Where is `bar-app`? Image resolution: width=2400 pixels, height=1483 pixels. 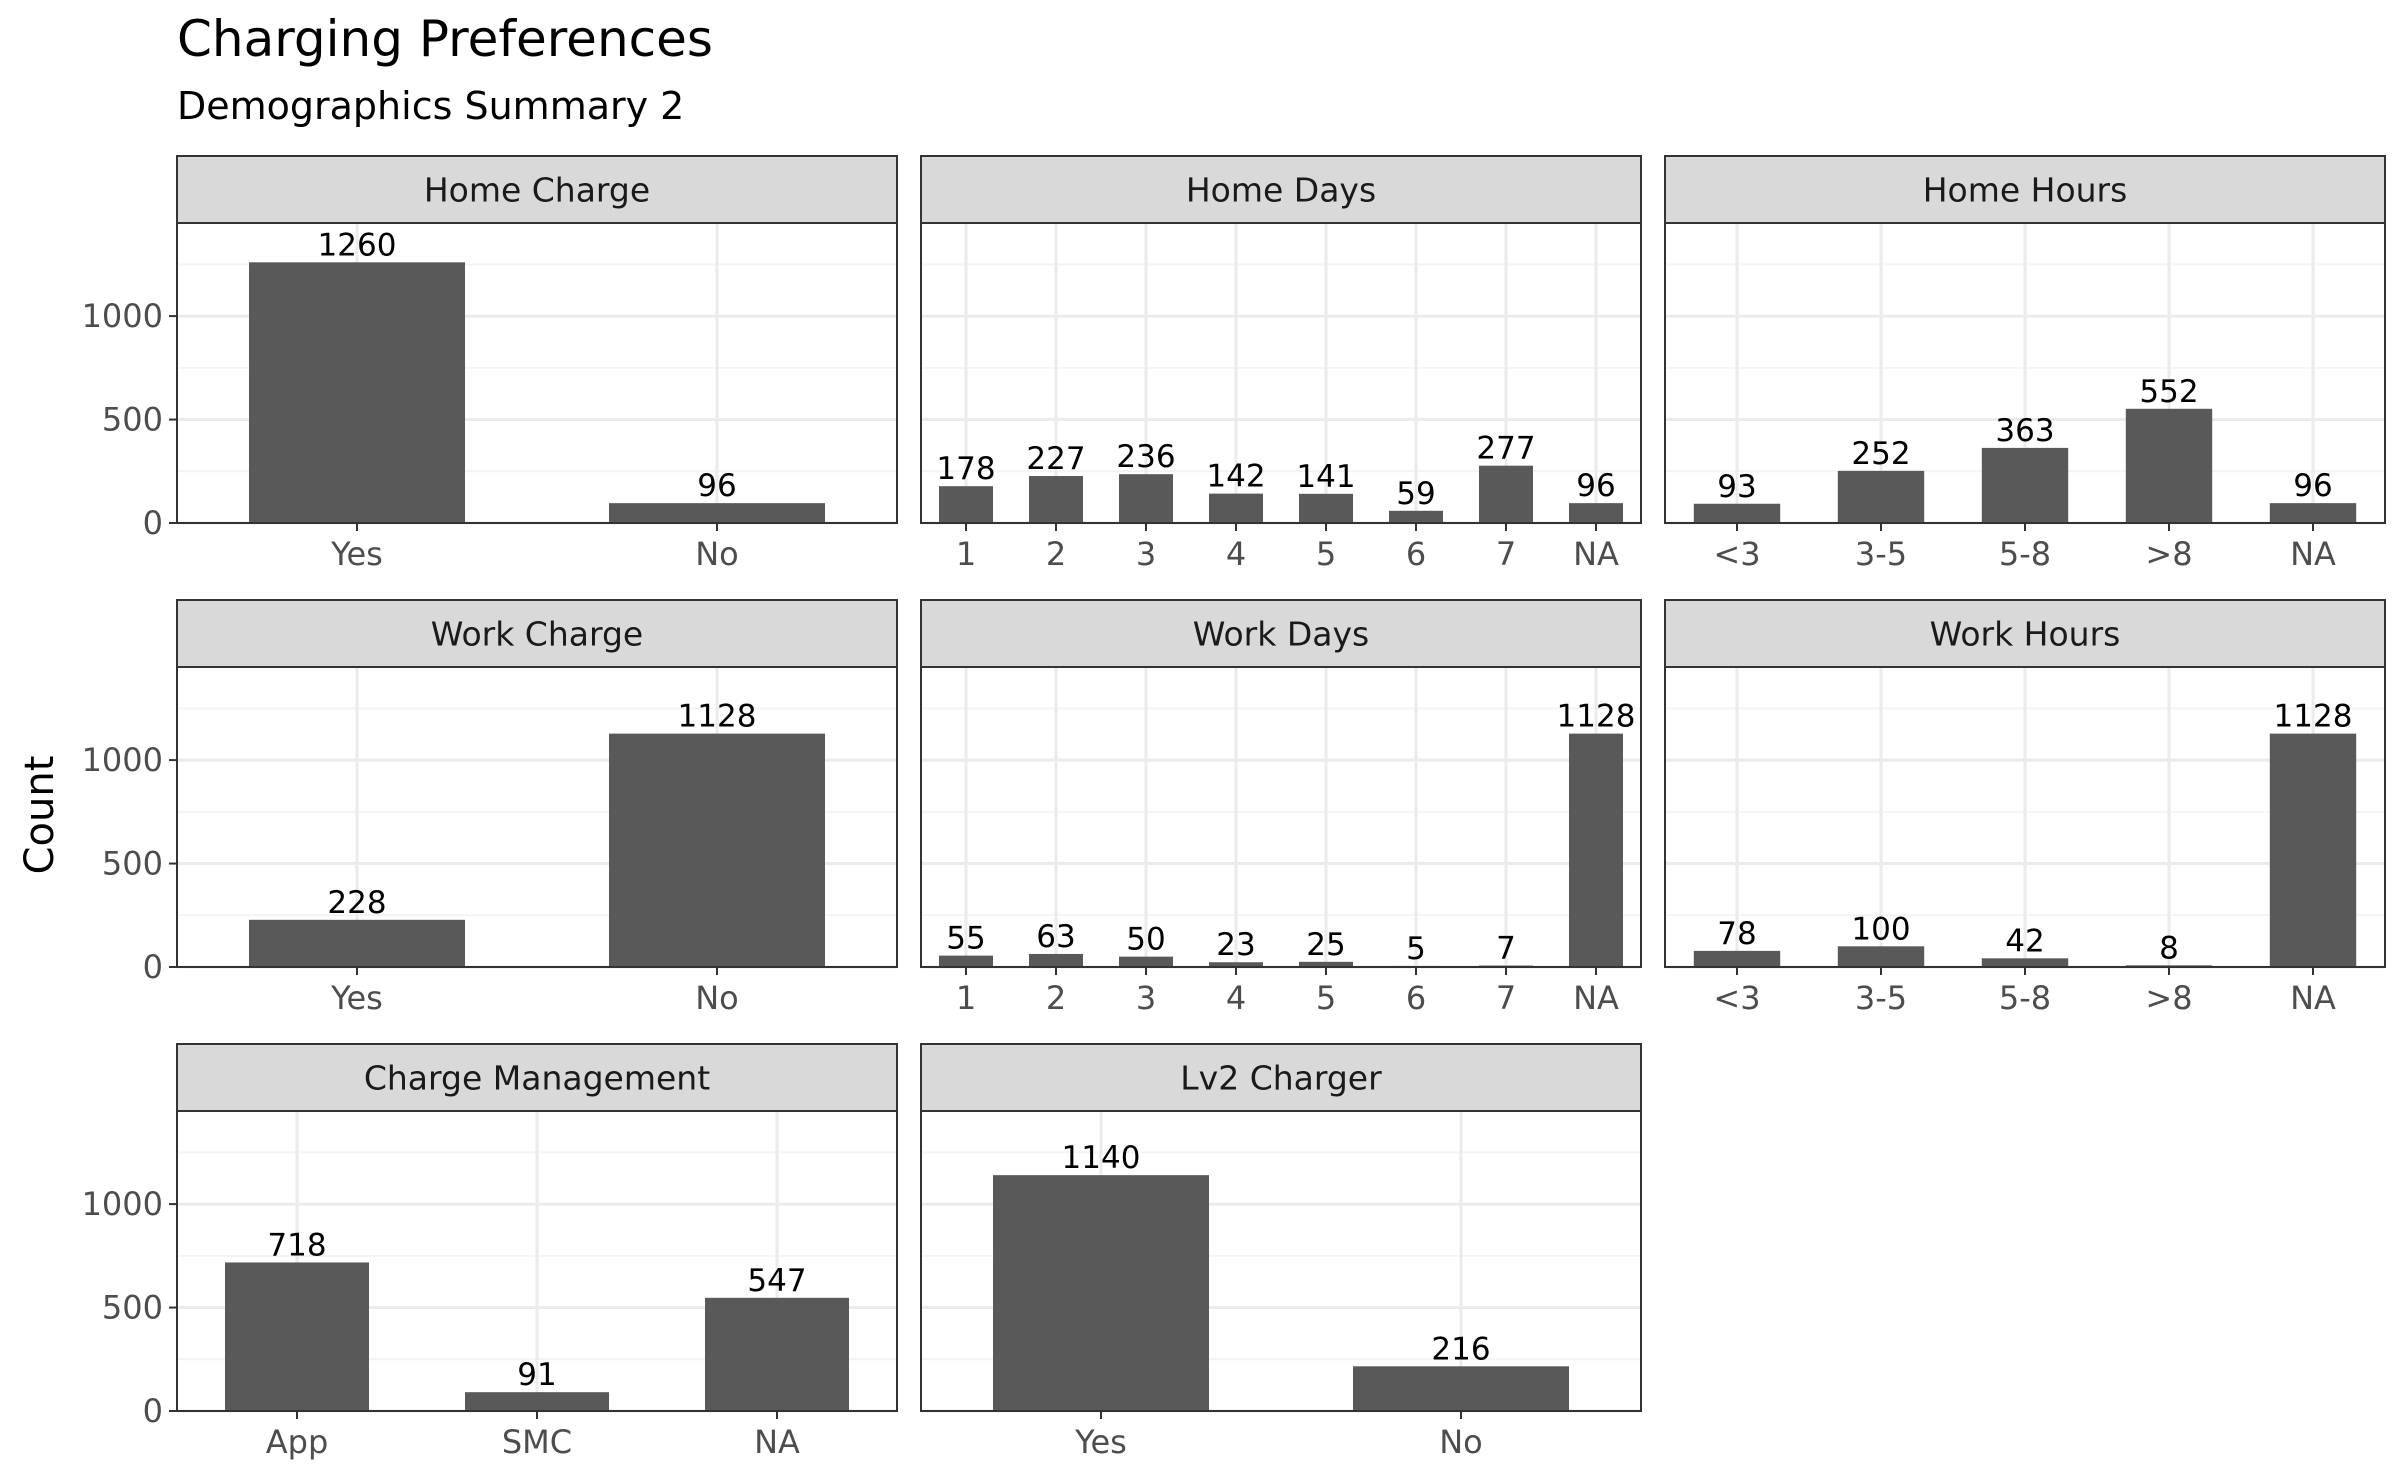
bar-app is located at coordinates (297, 1336).